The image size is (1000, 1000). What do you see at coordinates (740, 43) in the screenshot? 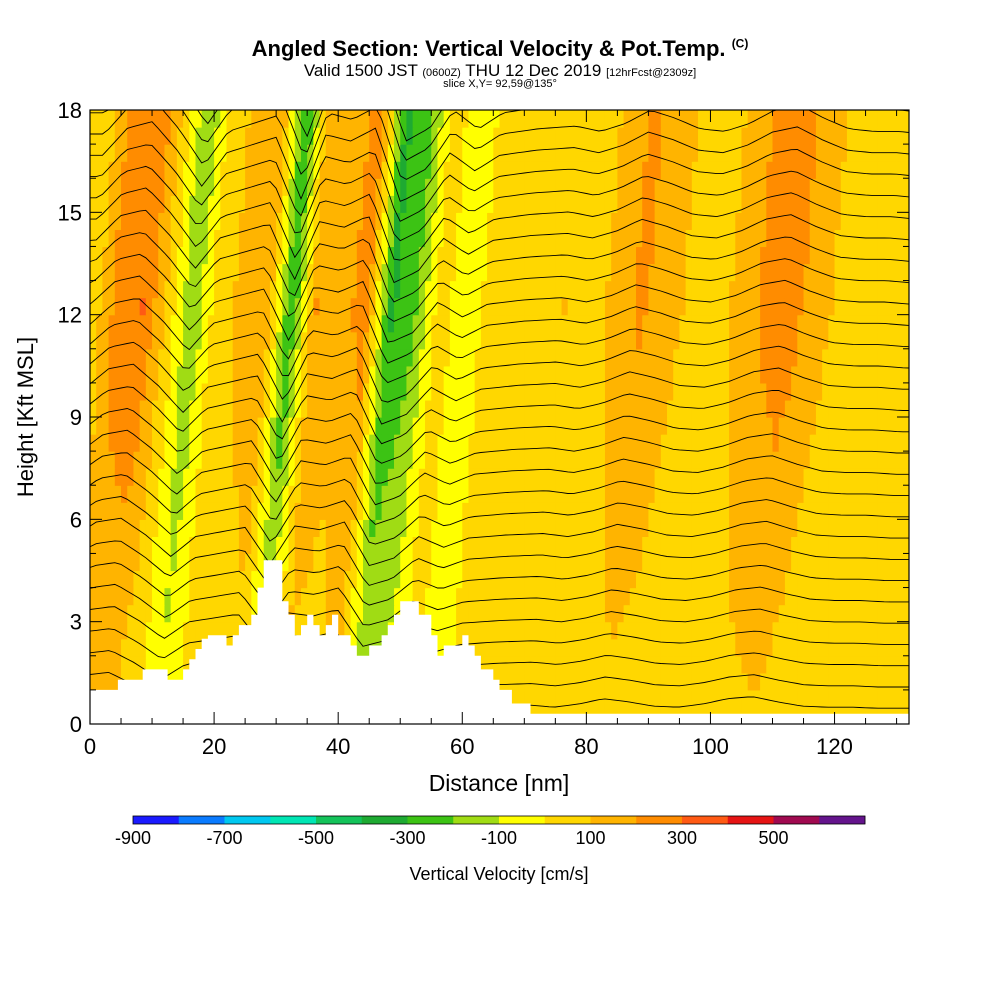
I see `title-unit: (C)` at bounding box center [740, 43].